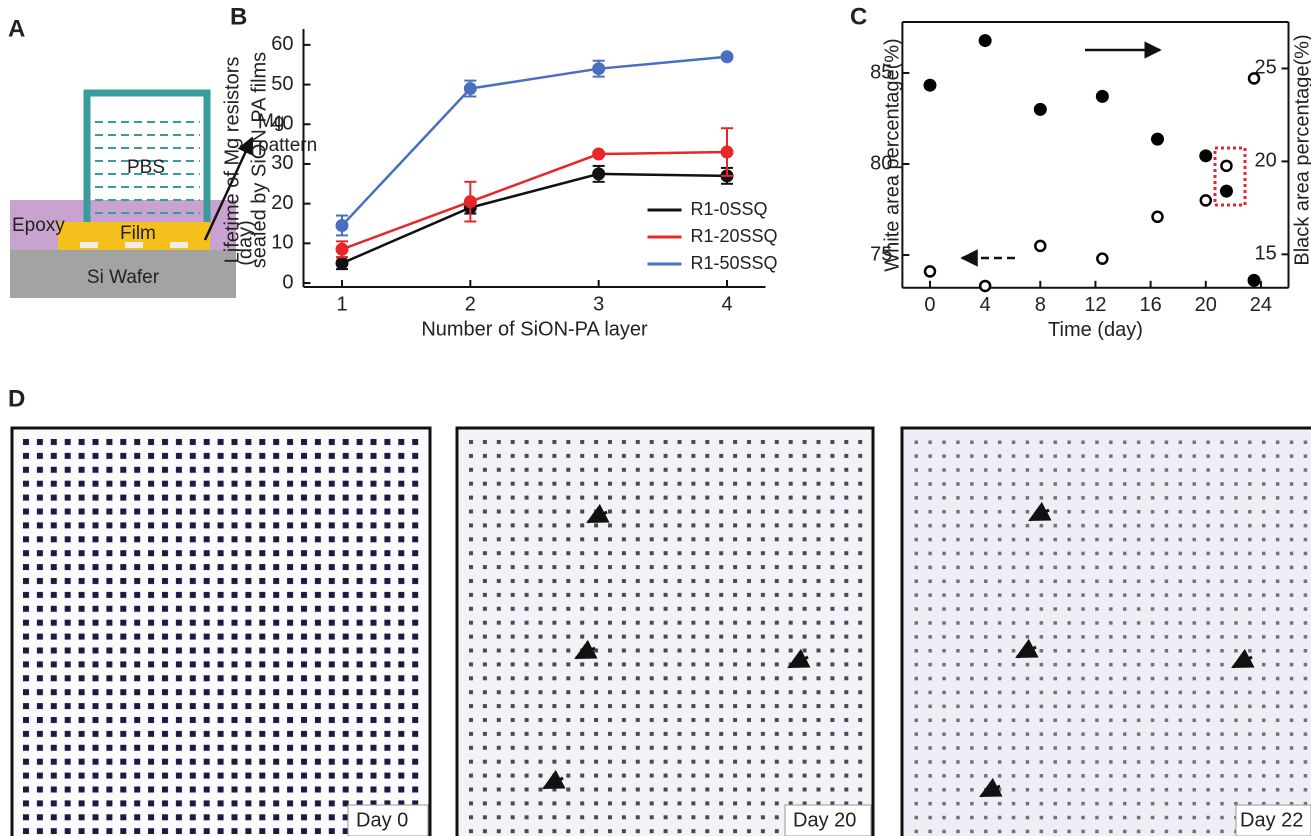 This screenshot has width=1311, height=836. I want to click on image-label: Day 22, so click(1271, 820).